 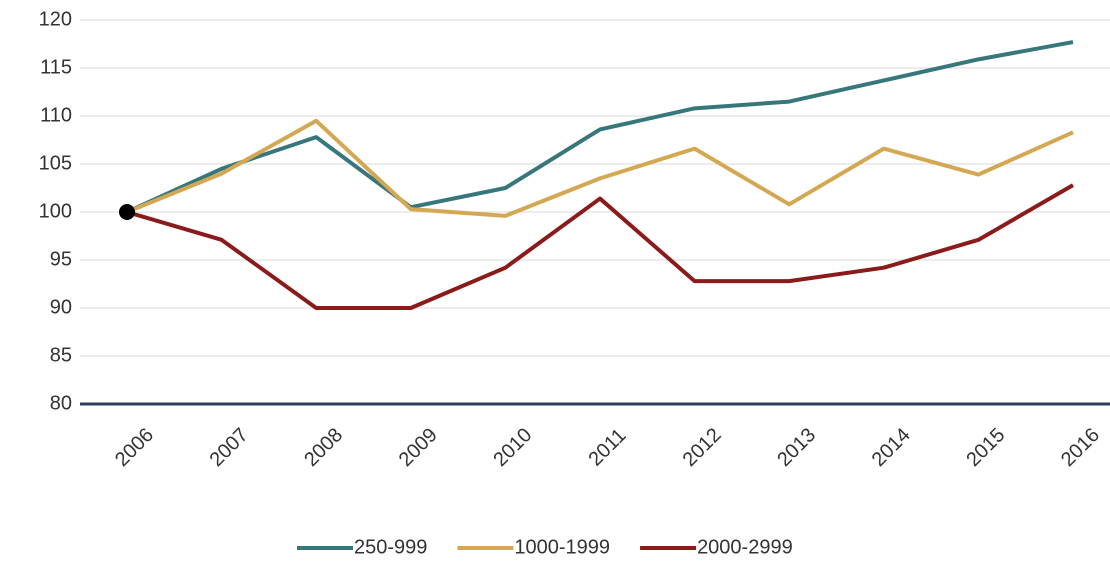 What do you see at coordinates (55, 211) in the screenshot?
I see `y-tick-label: 100` at bounding box center [55, 211].